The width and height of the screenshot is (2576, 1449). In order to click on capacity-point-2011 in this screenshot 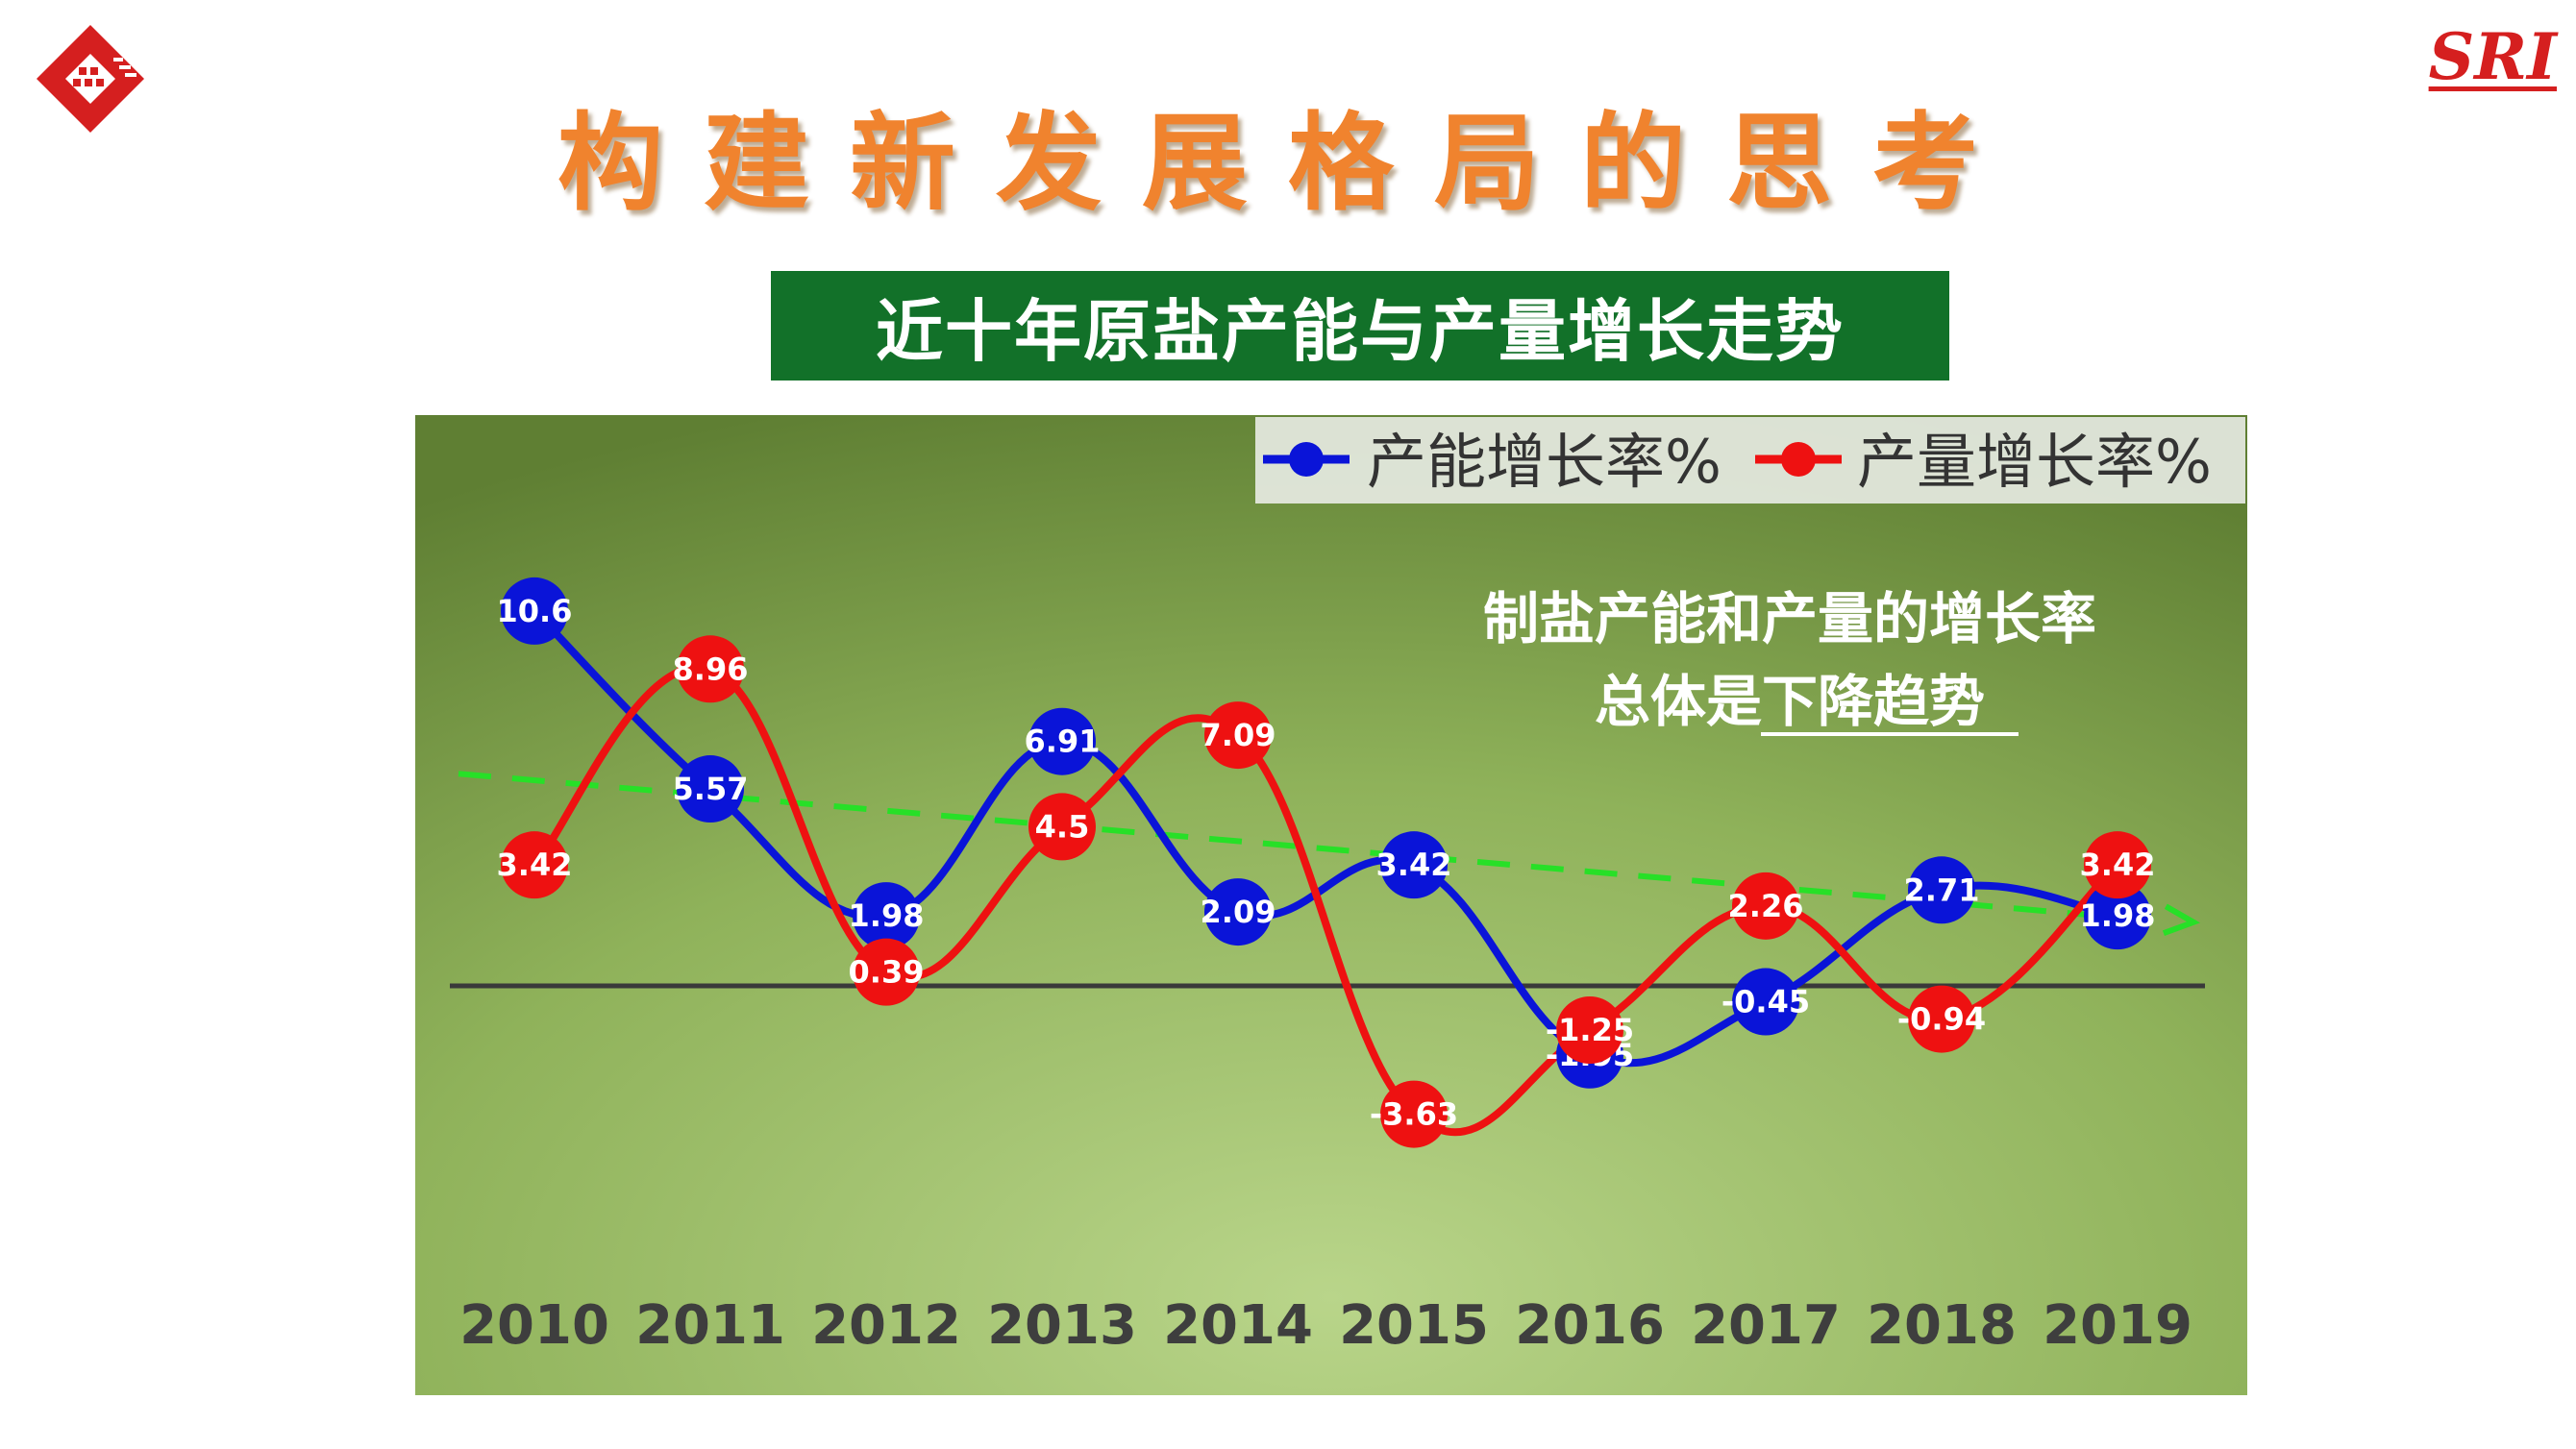, I will do `click(710, 789)`.